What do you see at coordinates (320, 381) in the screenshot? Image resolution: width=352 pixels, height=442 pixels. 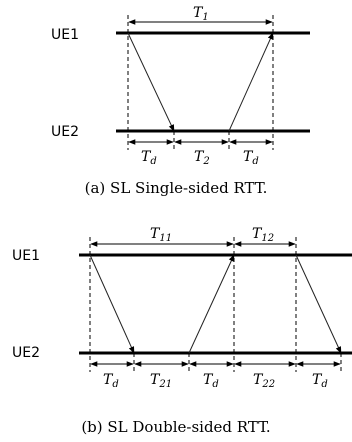 I see `double-td-3-label: Td` at bounding box center [320, 381].